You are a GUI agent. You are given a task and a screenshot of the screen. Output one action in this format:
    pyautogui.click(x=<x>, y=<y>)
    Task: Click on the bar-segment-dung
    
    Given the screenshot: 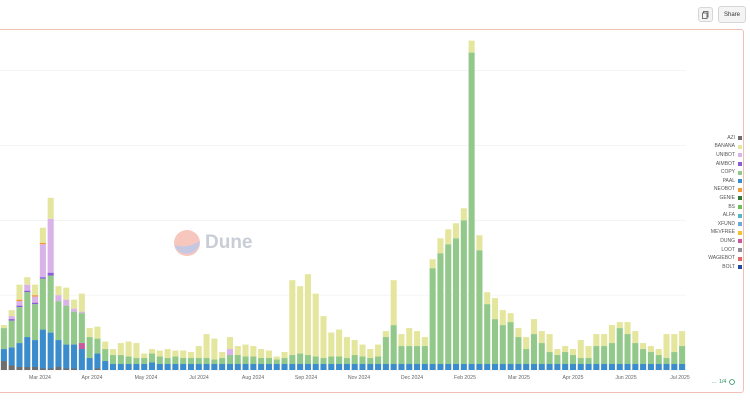 What is the action you would take?
    pyautogui.click(x=81, y=346)
    